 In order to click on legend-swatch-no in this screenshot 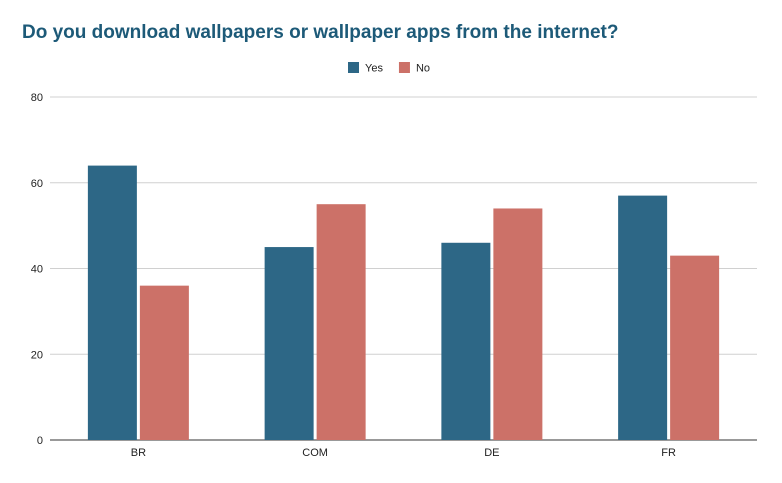, I will do `click(404, 67)`.